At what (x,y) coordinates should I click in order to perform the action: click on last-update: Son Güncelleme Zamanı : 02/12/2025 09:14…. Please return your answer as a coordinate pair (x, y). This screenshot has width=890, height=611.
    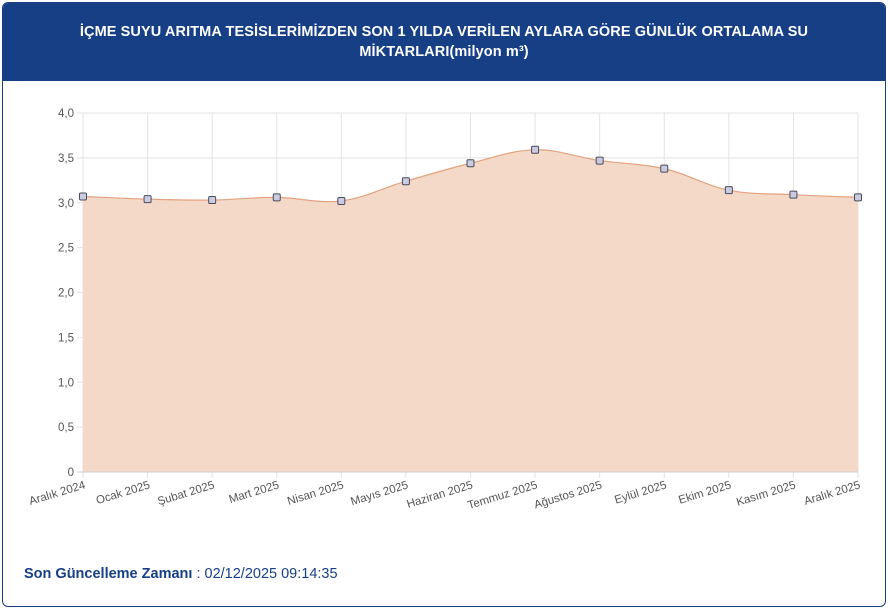
    Looking at the image, I should click on (181, 574).